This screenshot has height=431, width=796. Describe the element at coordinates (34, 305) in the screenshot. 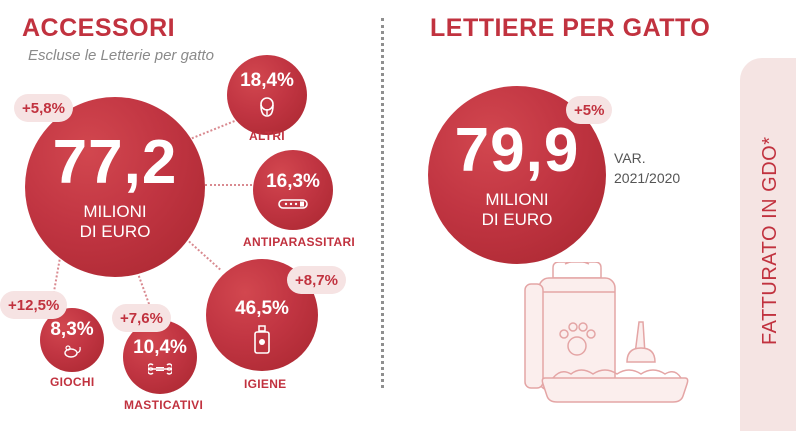

I see `giochi-growth-badge: +12,5%` at that location.